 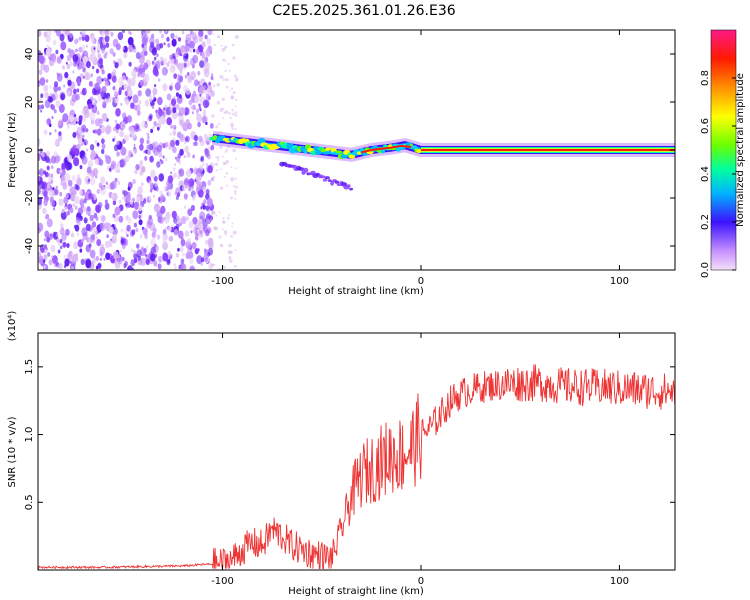 What do you see at coordinates (29, 150) in the screenshot?
I see `spectrogram-ytick-label: 0` at bounding box center [29, 150].